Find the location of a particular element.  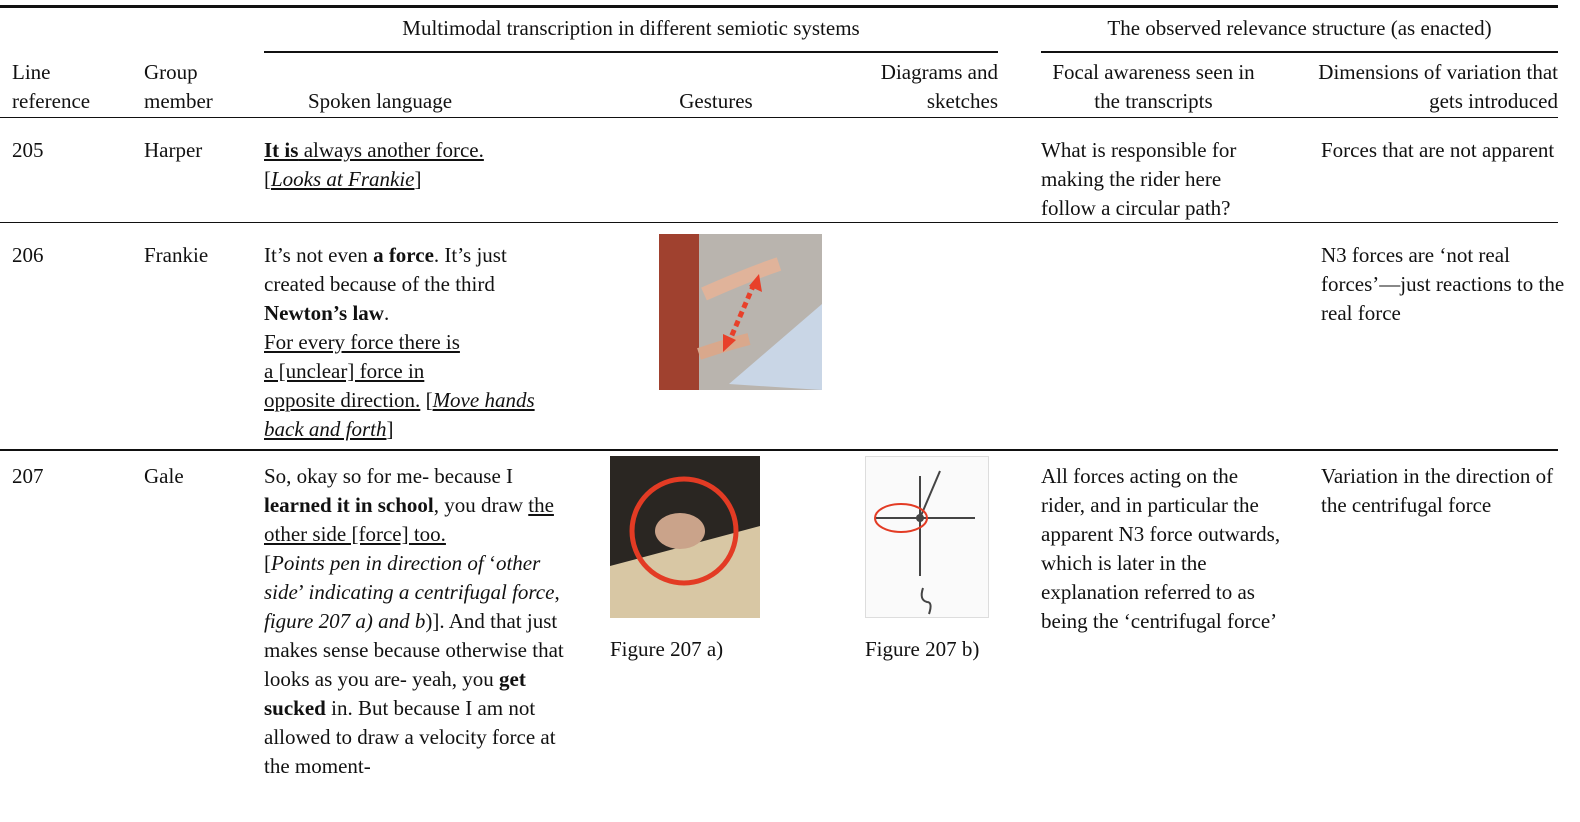

column-header: Gestures is located at coordinates (716, 101).